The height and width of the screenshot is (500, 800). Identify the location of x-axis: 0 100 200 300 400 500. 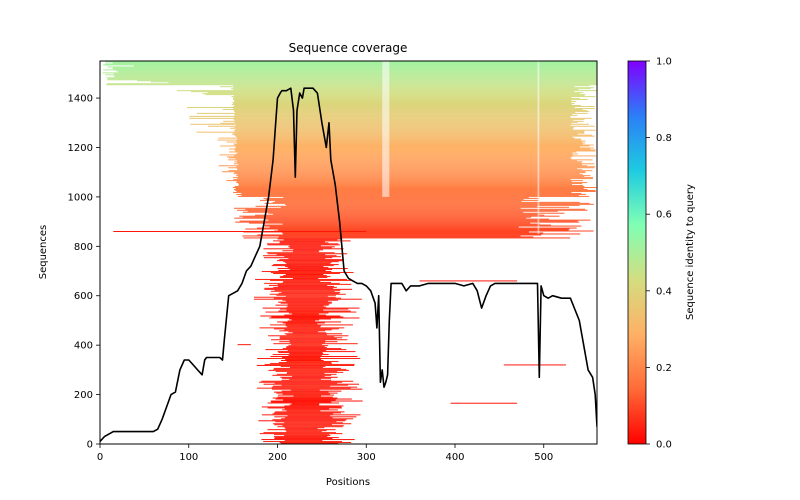
(325, 453).